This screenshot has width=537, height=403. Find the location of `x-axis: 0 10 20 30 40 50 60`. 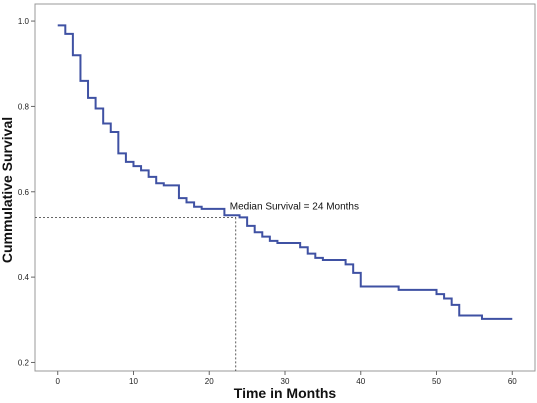

x-axis: 0 10 20 30 40 50 60 is located at coordinates (286, 378).